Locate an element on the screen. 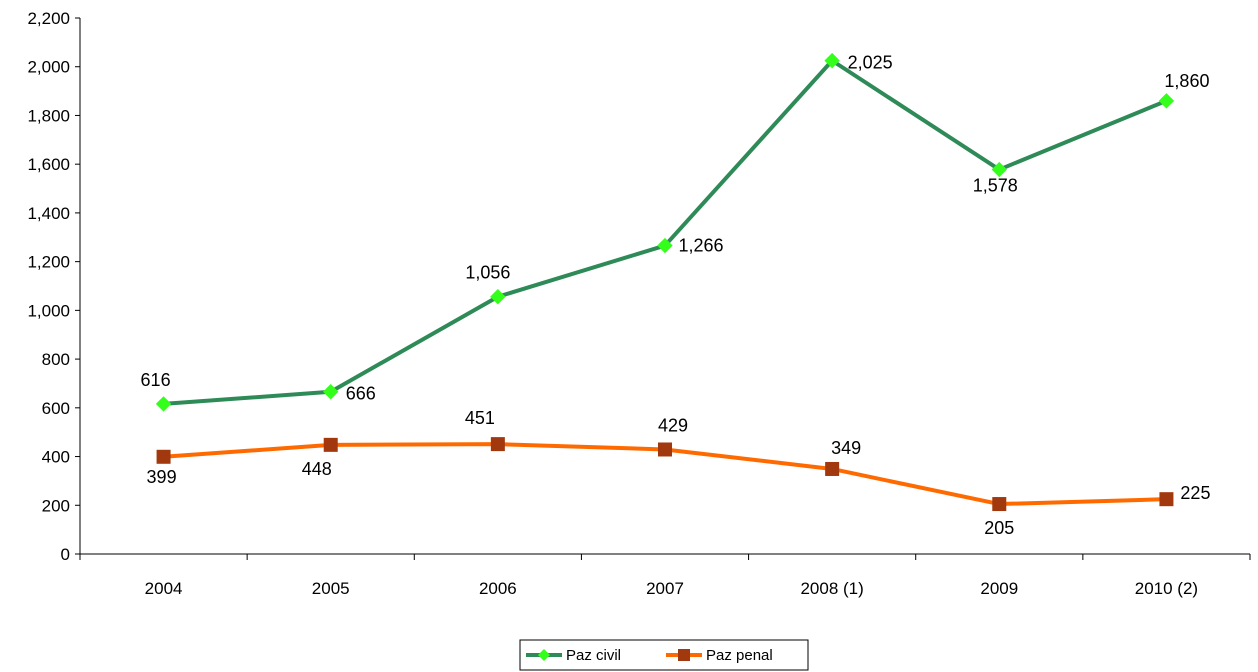 Image resolution: width=1258 pixels, height=672 pixels. data-label: 666 is located at coordinates (361, 394).